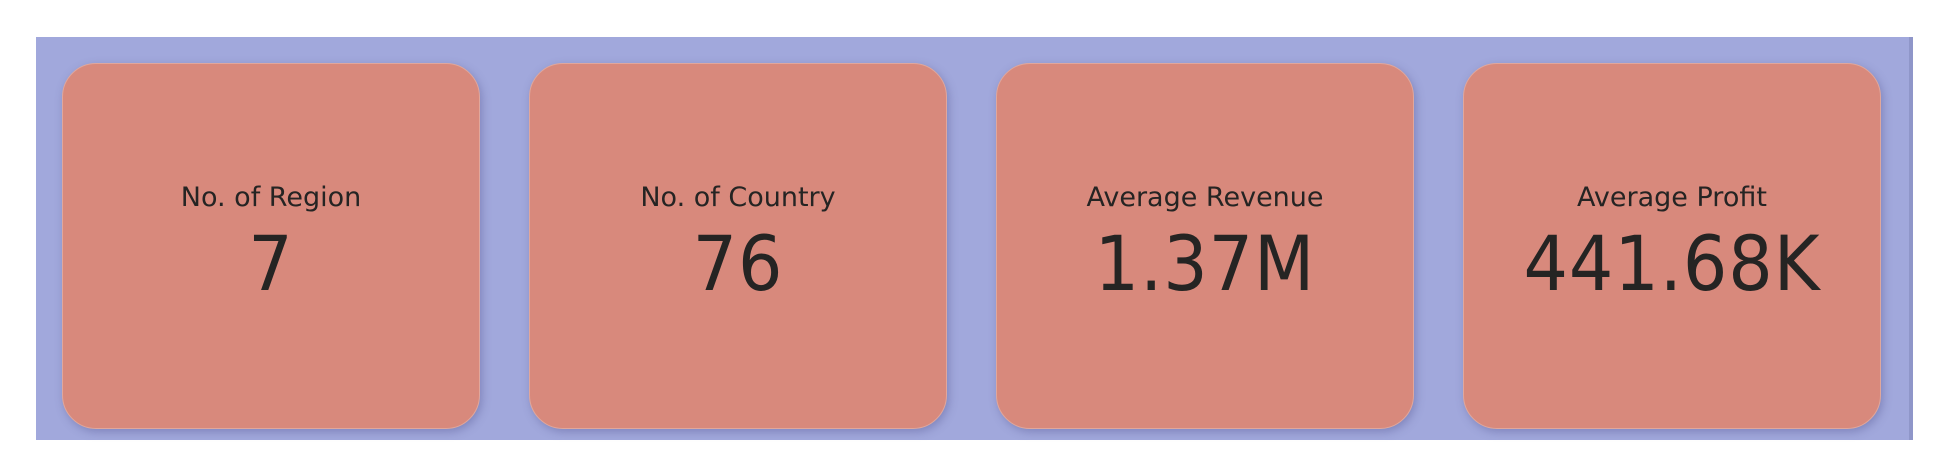 This screenshot has width=1949, height=476. What do you see at coordinates (1672, 263) in the screenshot?
I see `kpi-card-value: 441.68K` at bounding box center [1672, 263].